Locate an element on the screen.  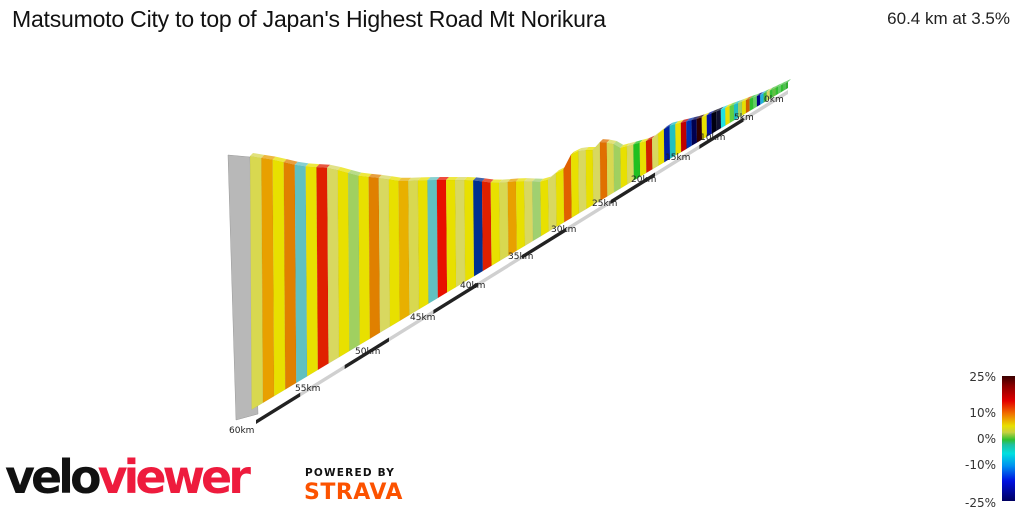
route-summary: 60.4 km at 3.5% is located at coordinates (948, 18).